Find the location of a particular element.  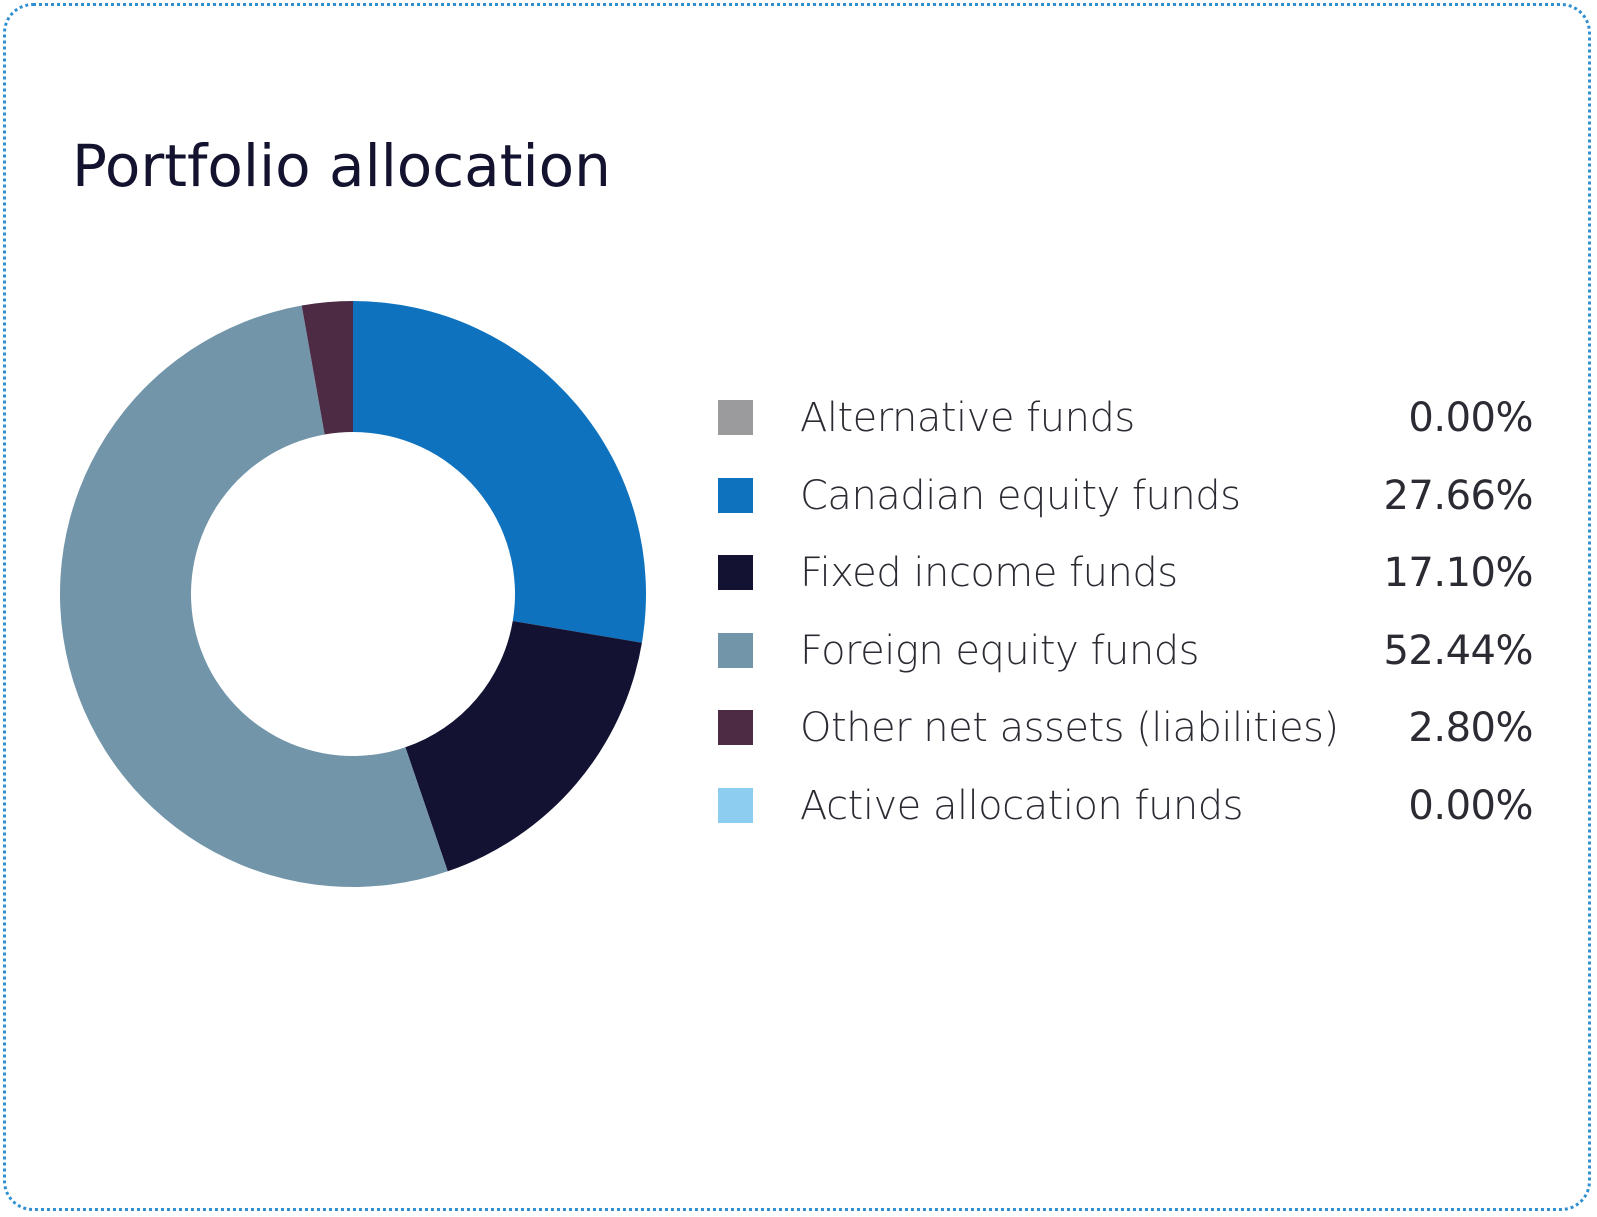

legend-value: 2.80% is located at coordinates (1470, 728).